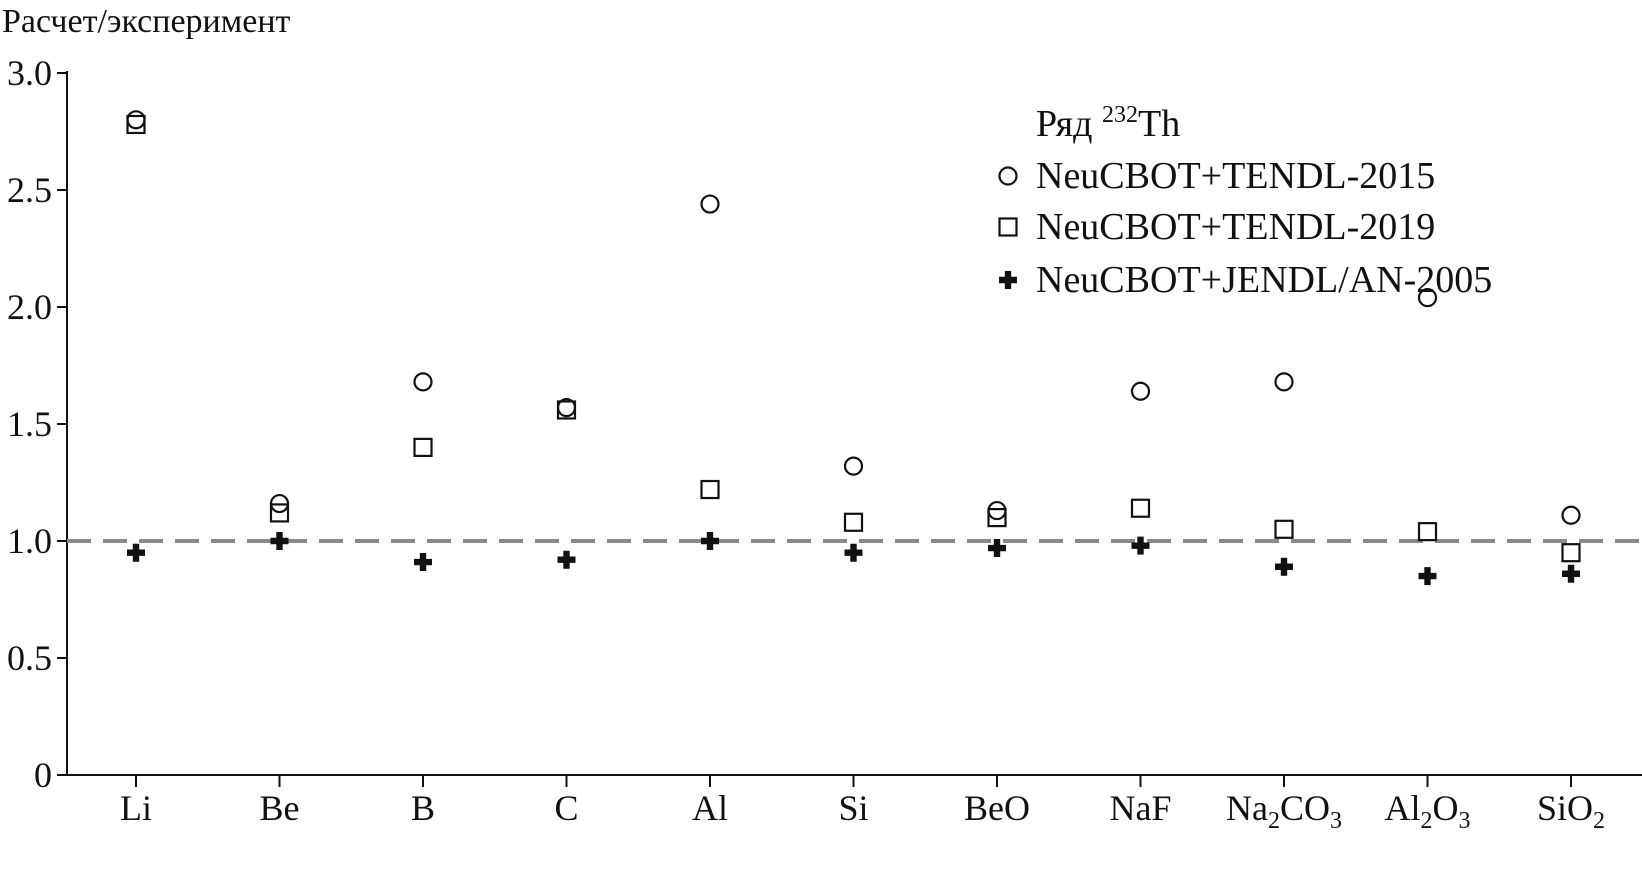 Image resolution: width=1642 pixels, height=881 pixels. Describe the element at coordinates (1108, 123) in the screenshot. I see `legend-title: Ряд 232Th` at that location.